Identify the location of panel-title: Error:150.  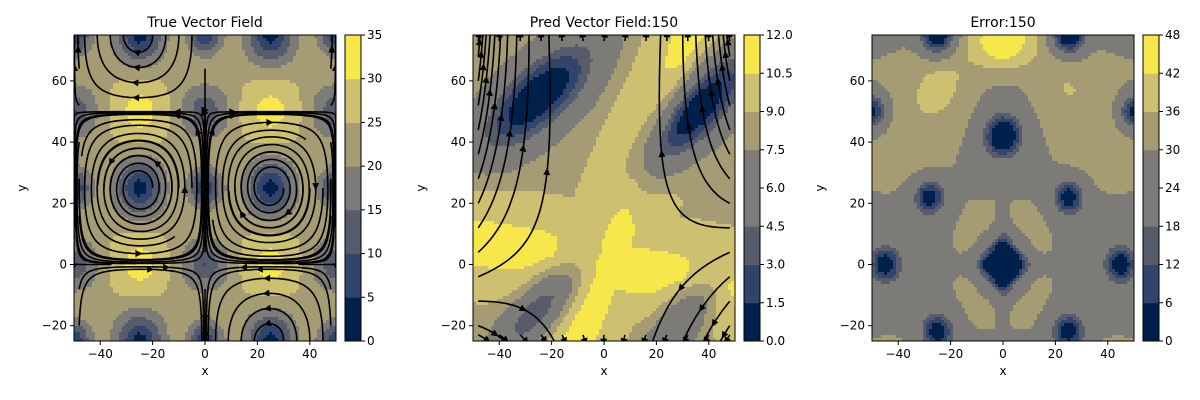
(1002, 23).